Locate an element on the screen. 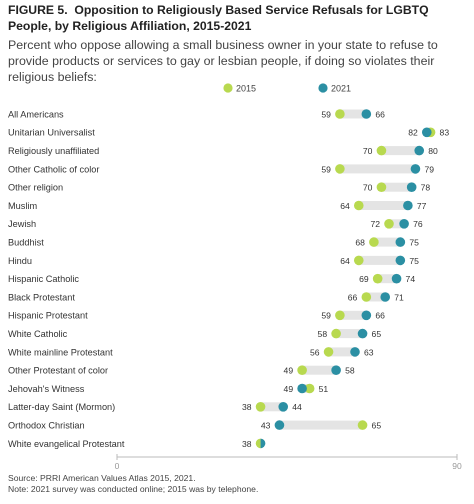 Image resolution: width=474 pixels, height=504 pixels. figure-number: FIGURE 5. is located at coordinates (38, 10).